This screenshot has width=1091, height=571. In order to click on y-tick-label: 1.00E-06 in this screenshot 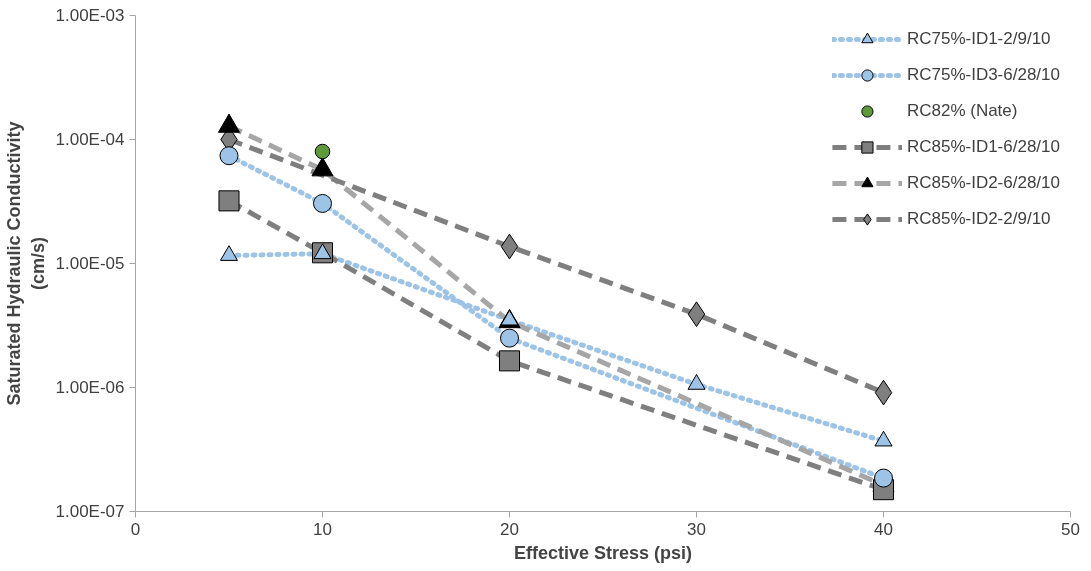, I will do `click(90, 387)`.